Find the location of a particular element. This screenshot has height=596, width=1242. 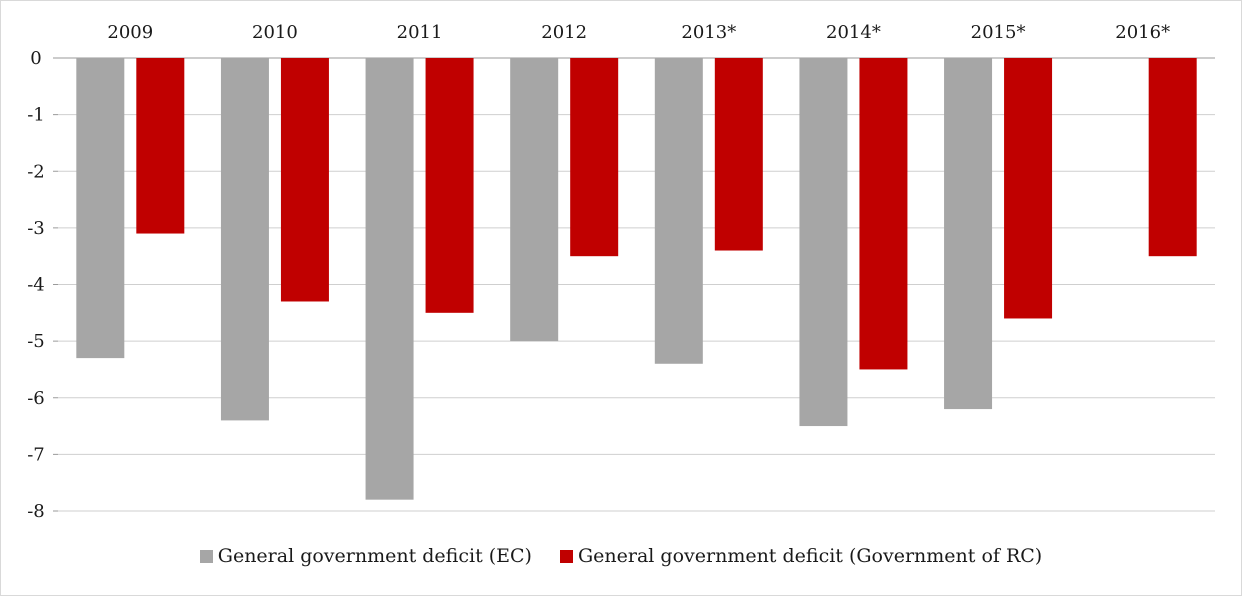

category-label: 2014* is located at coordinates (853, 32).